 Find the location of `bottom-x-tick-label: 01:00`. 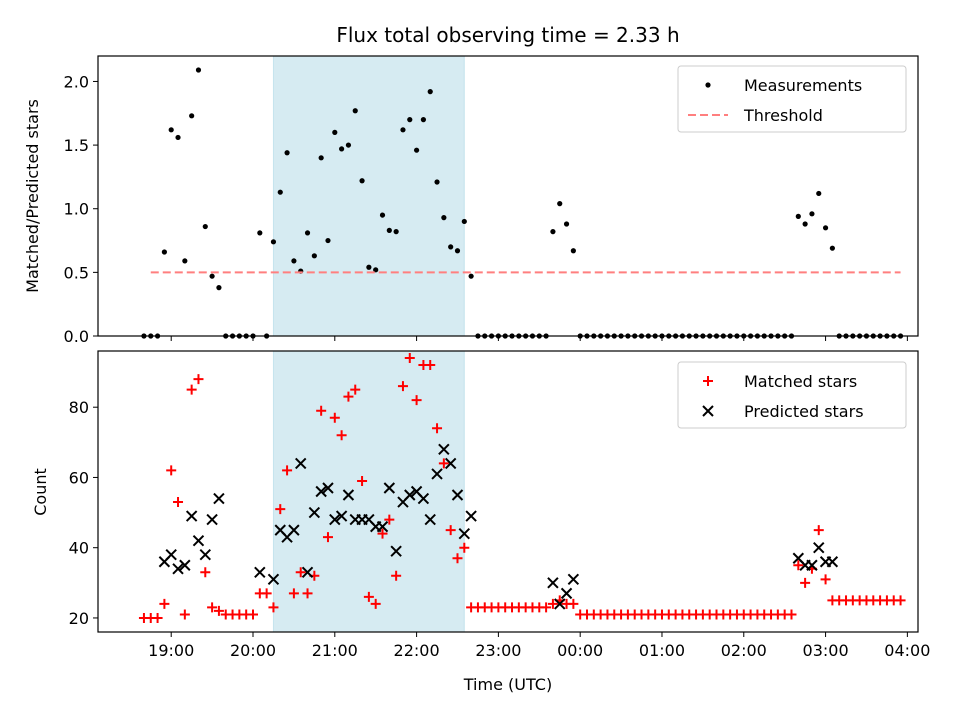

bottom-x-tick-label: 01:00 is located at coordinates (662, 650).